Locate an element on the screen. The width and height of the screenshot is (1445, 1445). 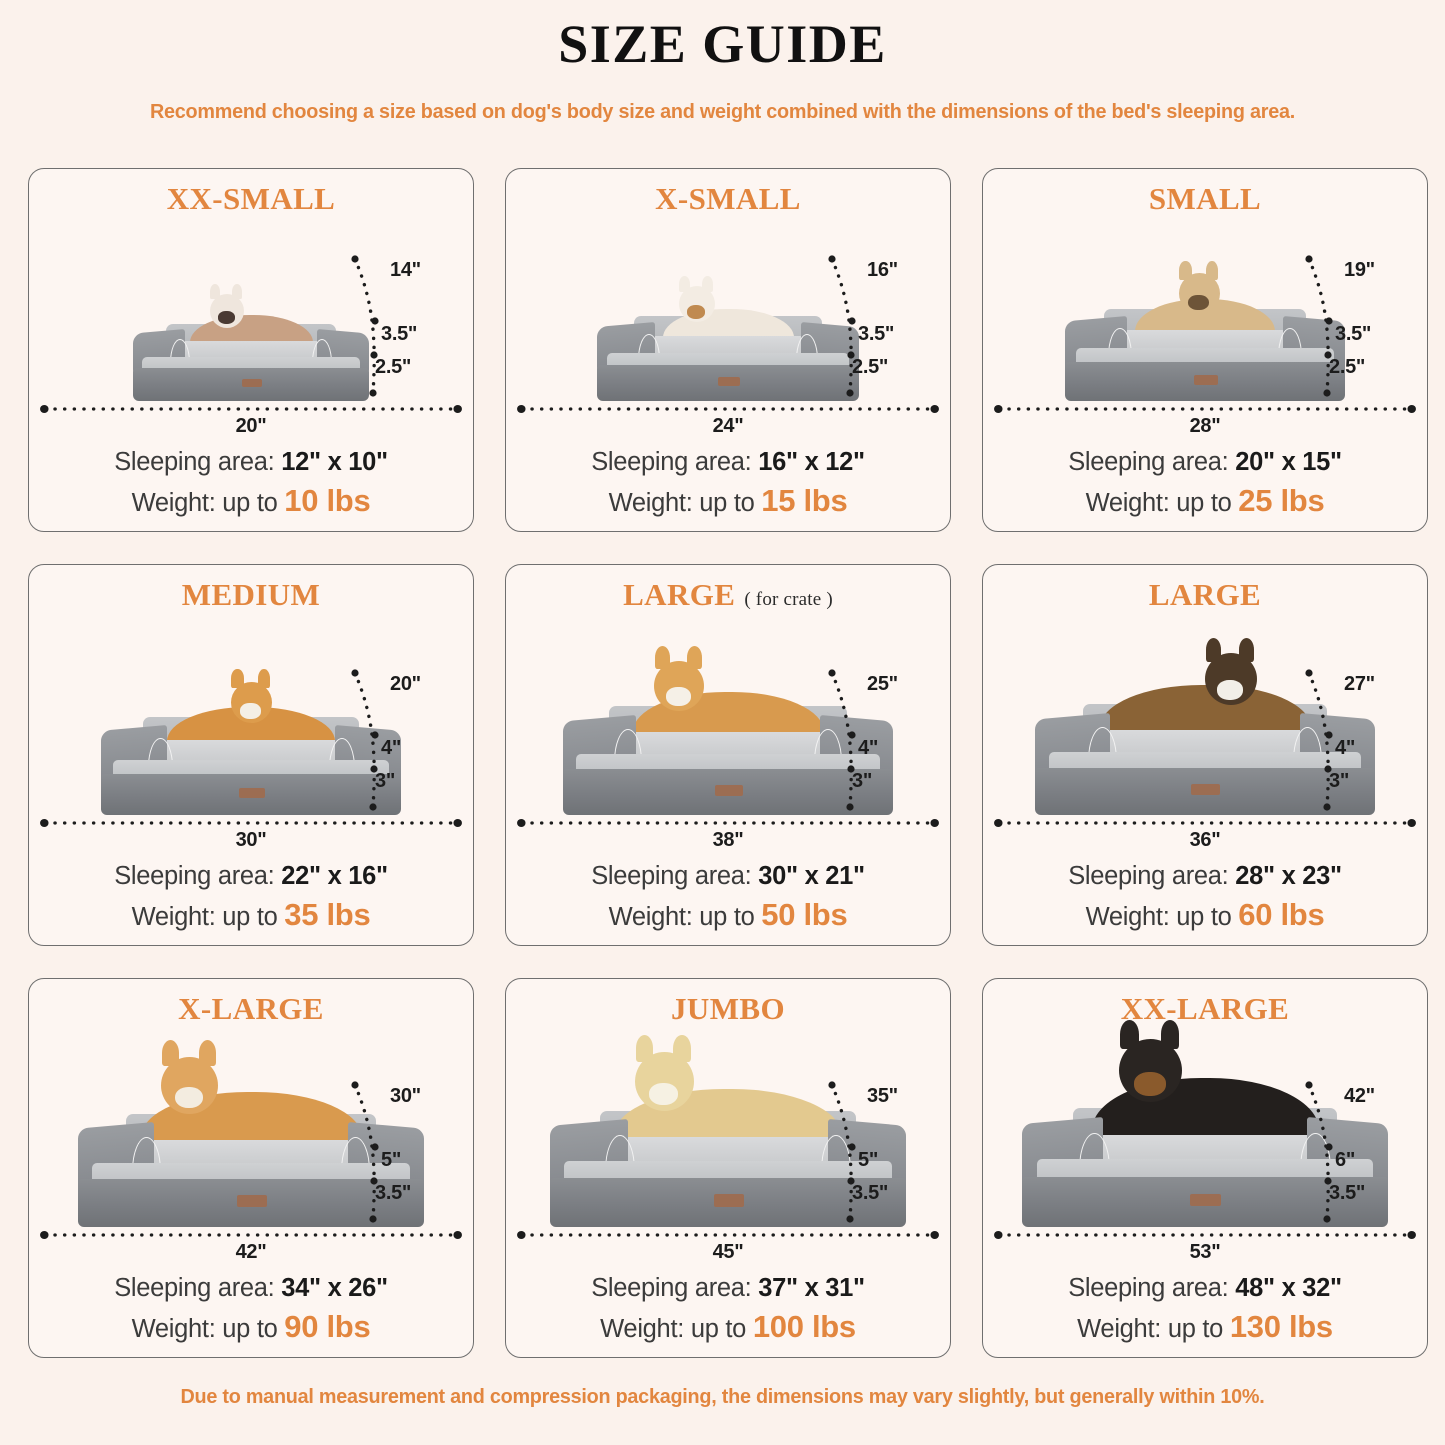
horizontal-dimension-callout: 38" is located at coordinates (728, 837).